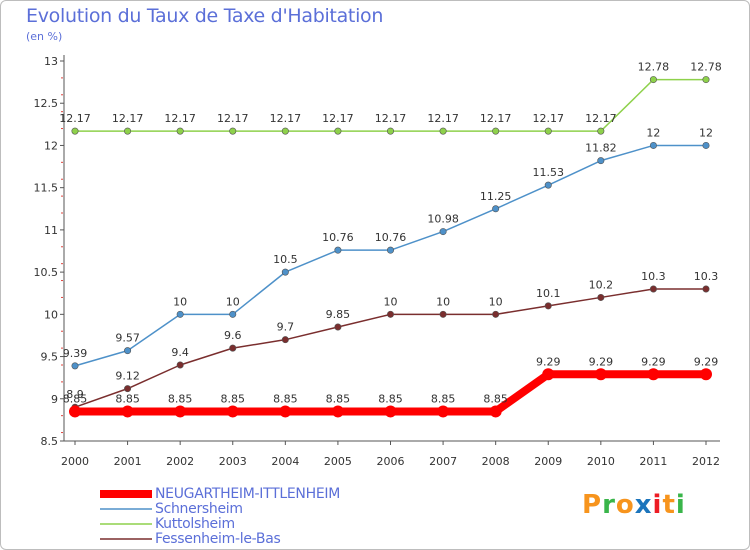  What do you see at coordinates (609, 505) in the screenshot?
I see `logo-letter: r` at bounding box center [609, 505].